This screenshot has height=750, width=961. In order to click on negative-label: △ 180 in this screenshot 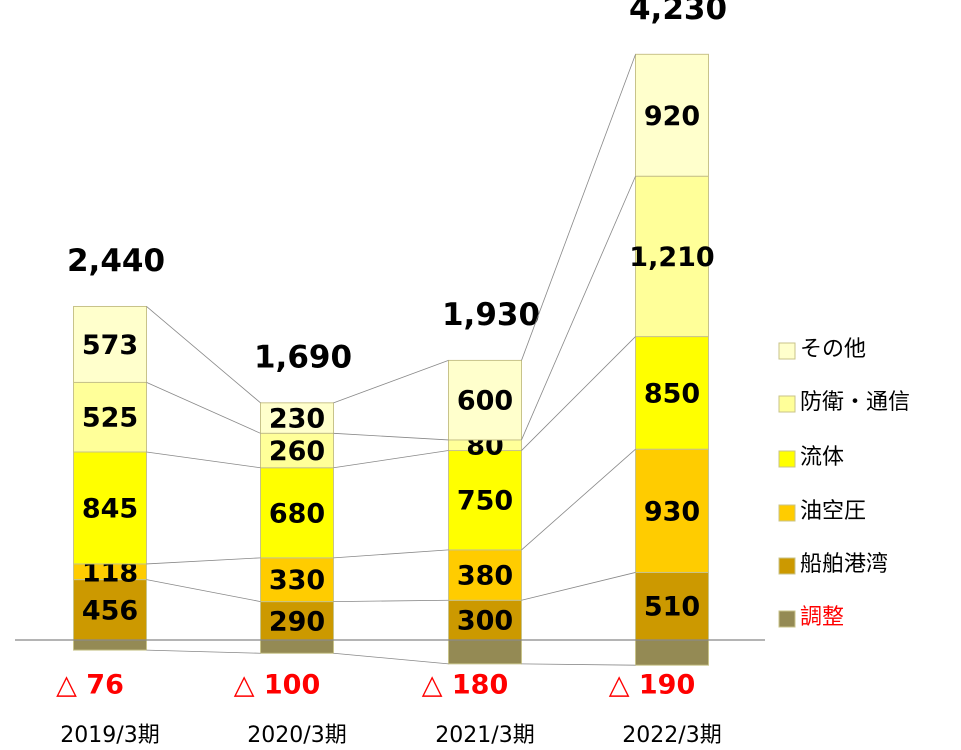, I will do `click(465, 685)`.